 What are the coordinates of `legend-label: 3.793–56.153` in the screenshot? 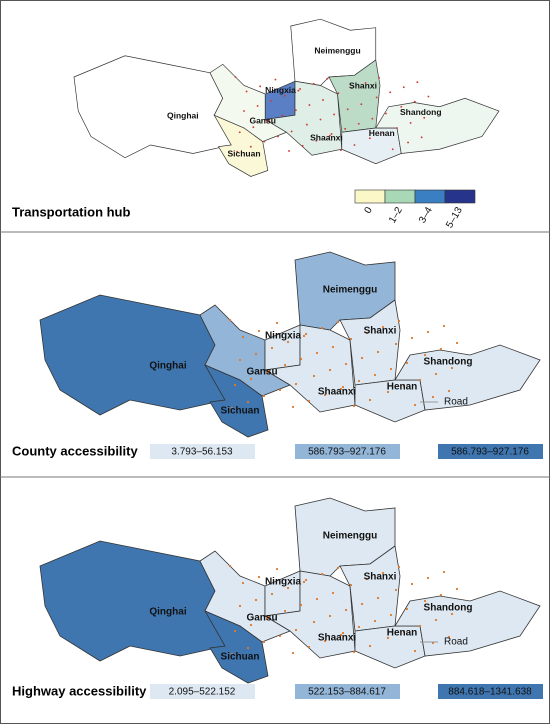 It's located at (202, 452).